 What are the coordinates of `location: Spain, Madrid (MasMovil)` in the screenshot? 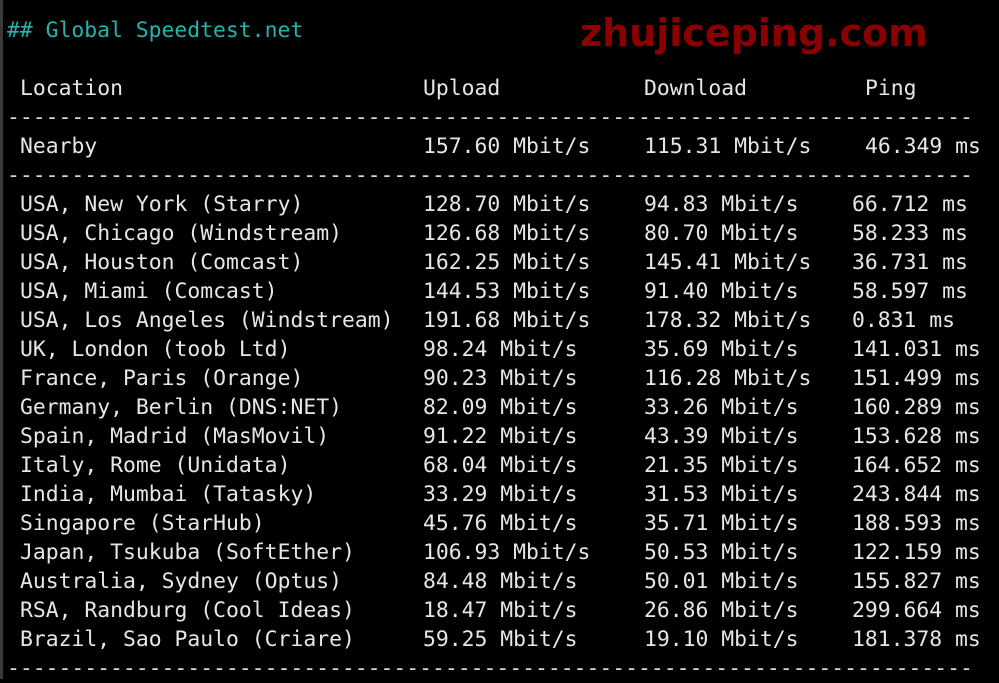 It's located at (175, 436).